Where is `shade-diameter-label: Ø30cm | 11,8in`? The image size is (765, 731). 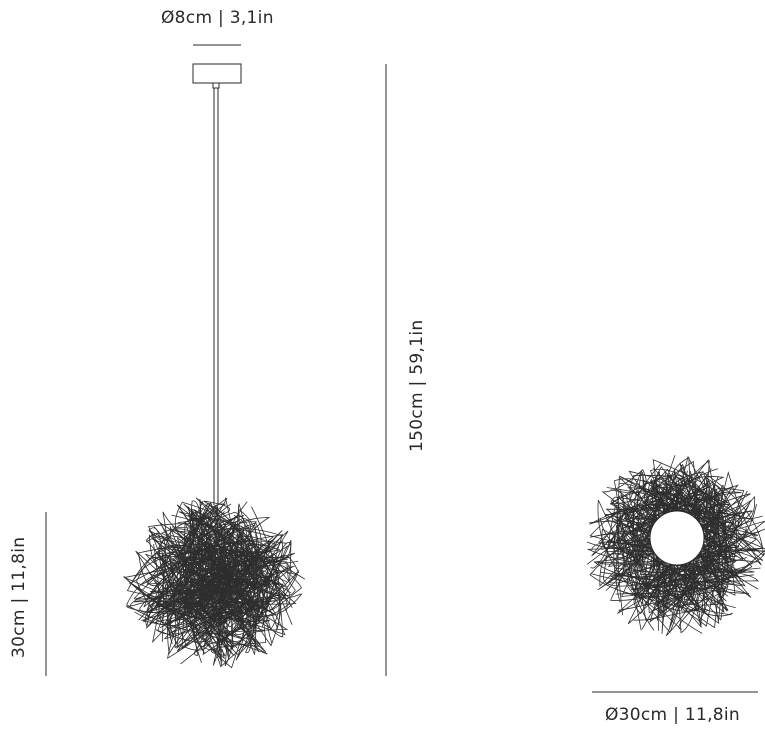 shade-diameter-label: Ø30cm | 11,8in is located at coordinates (673, 715).